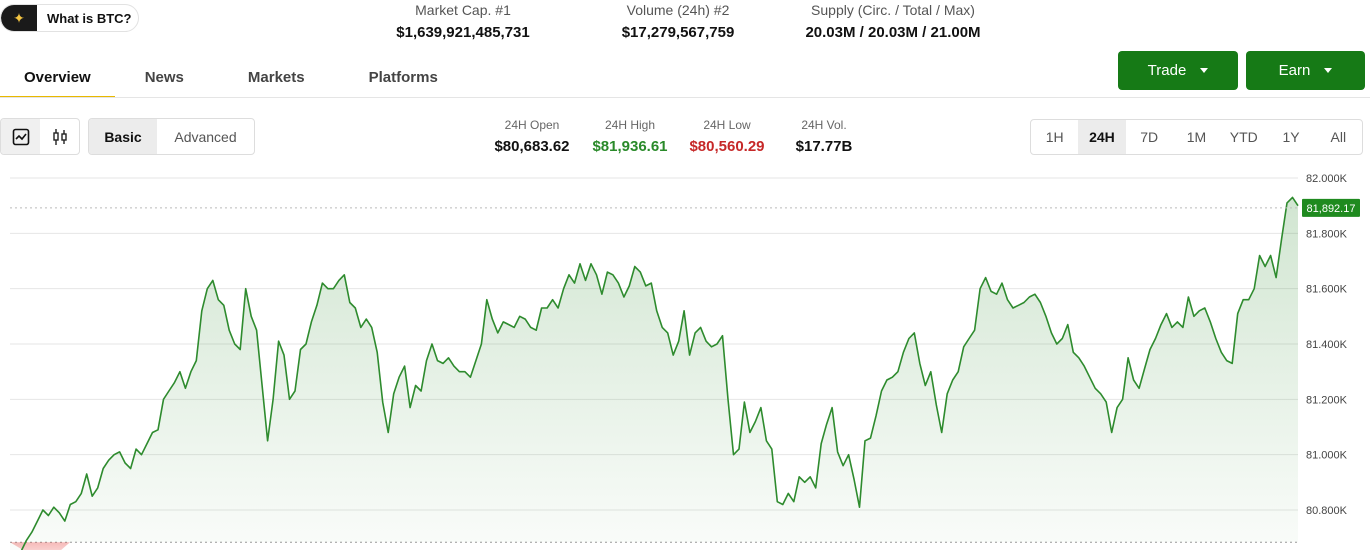 The width and height of the screenshot is (1370, 550). What do you see at coordinates (824, 136) in the screenshot?
I see `ohlc-volume: 24H Vol. $17.77B` at bounding box center [824, 136].